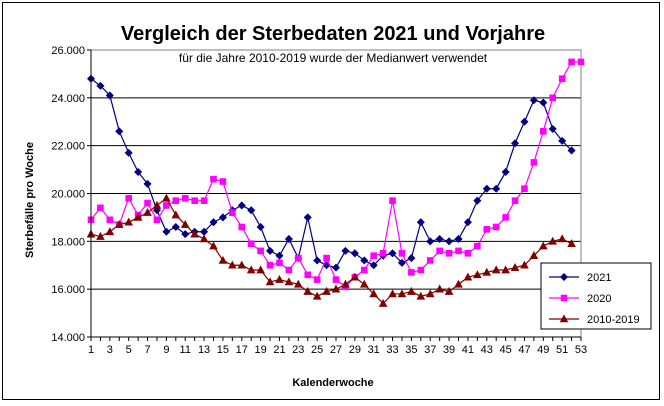 The width and height of the screenshot is (664, 406). Describe the element at coordinates (374, 350) in the screenshot. I see `x-tick-label: 31` at that location.